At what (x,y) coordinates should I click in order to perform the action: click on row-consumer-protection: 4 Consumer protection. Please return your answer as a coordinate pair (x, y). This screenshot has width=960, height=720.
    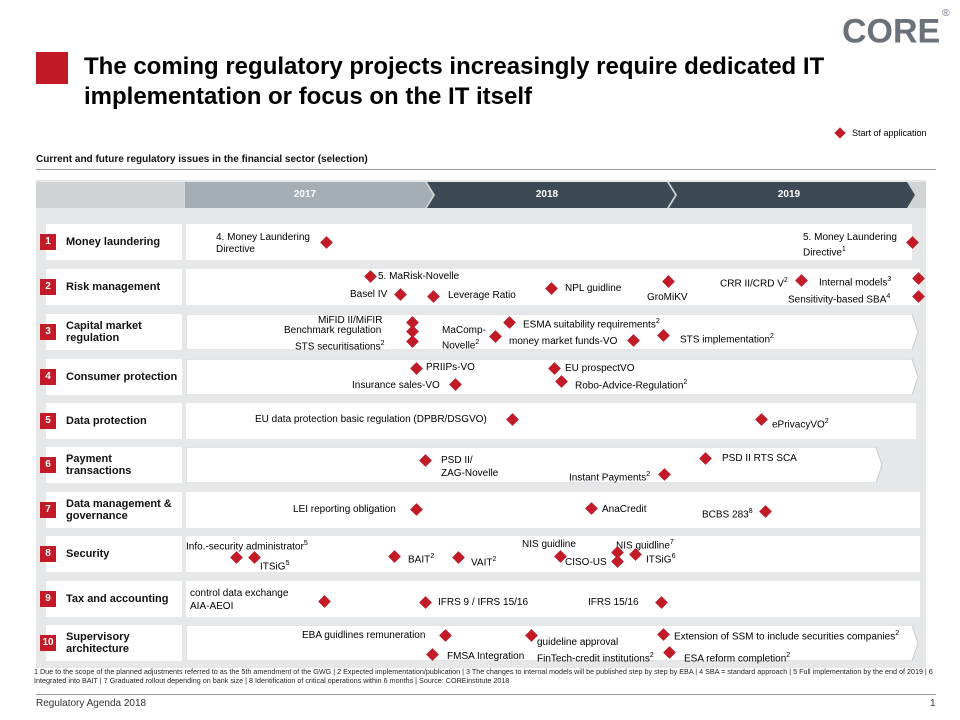
    Looking at the image, I should click on (480, 377).